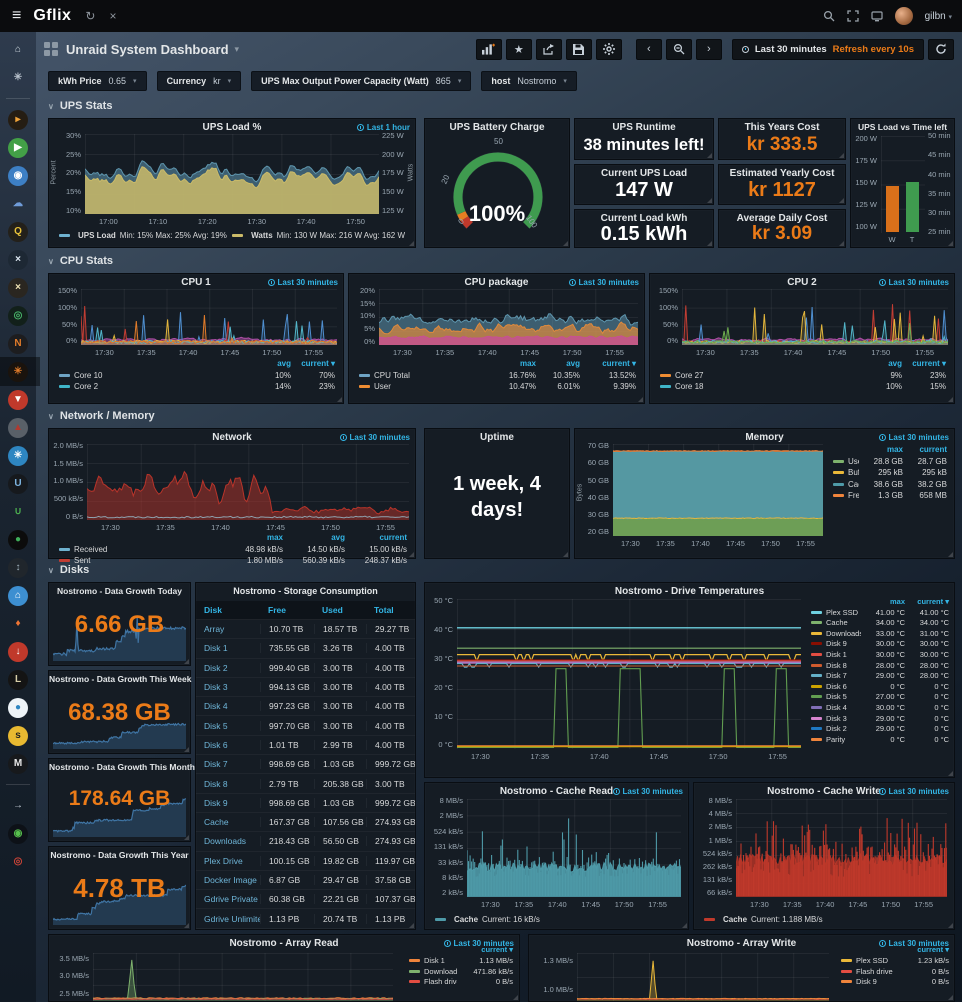  Describe the element at coordinates (892, 209) in the screenshot. I see `watts-bar` at that location.